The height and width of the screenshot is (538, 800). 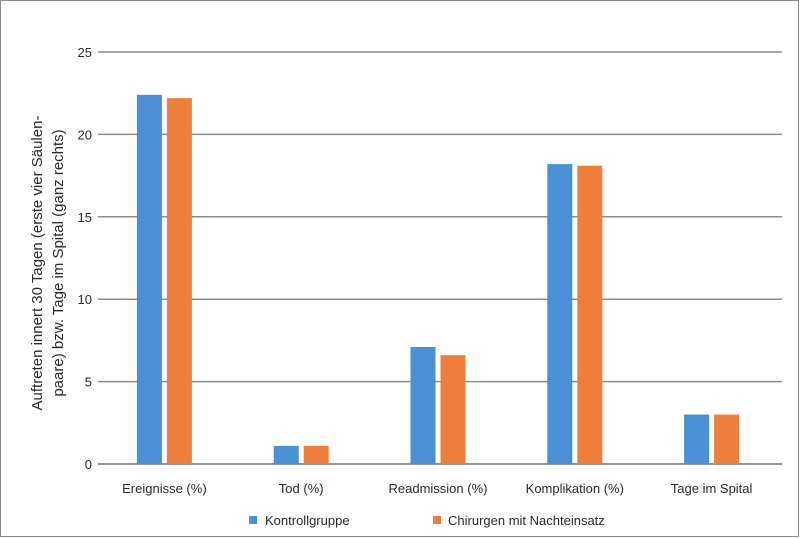 What do you see at coordinates (85, 217) in the screenshot?
I see `y-tick-label: 15` at bounding box center [85, 217].